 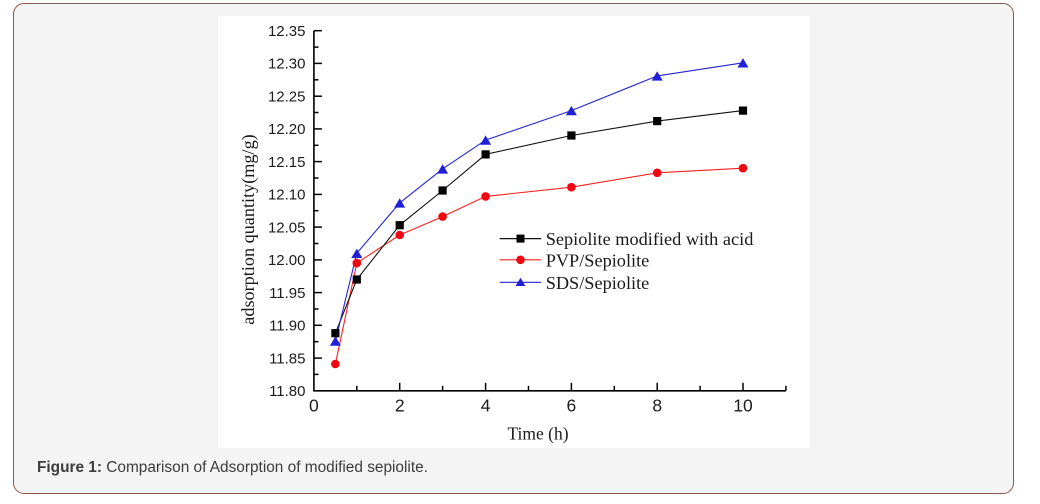 What do you see at coordinates (657, 406) in the screenshot?
I see `svg-text: 8` at bounding box center [657, 406].